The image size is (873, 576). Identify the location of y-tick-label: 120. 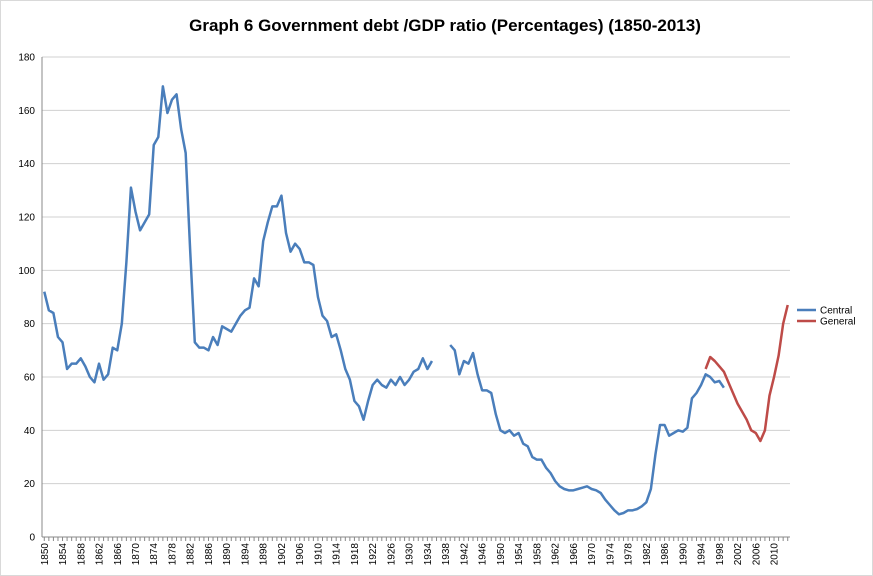
(26, 218).